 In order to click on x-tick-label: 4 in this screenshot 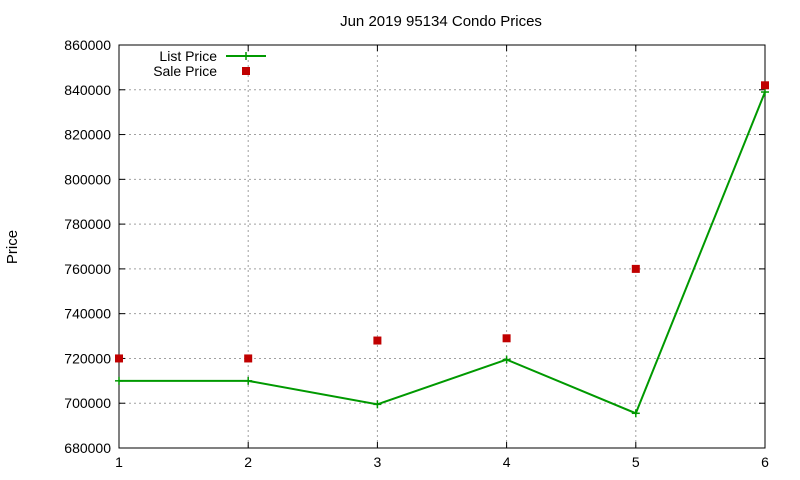, I will do `click(507, 462)`.